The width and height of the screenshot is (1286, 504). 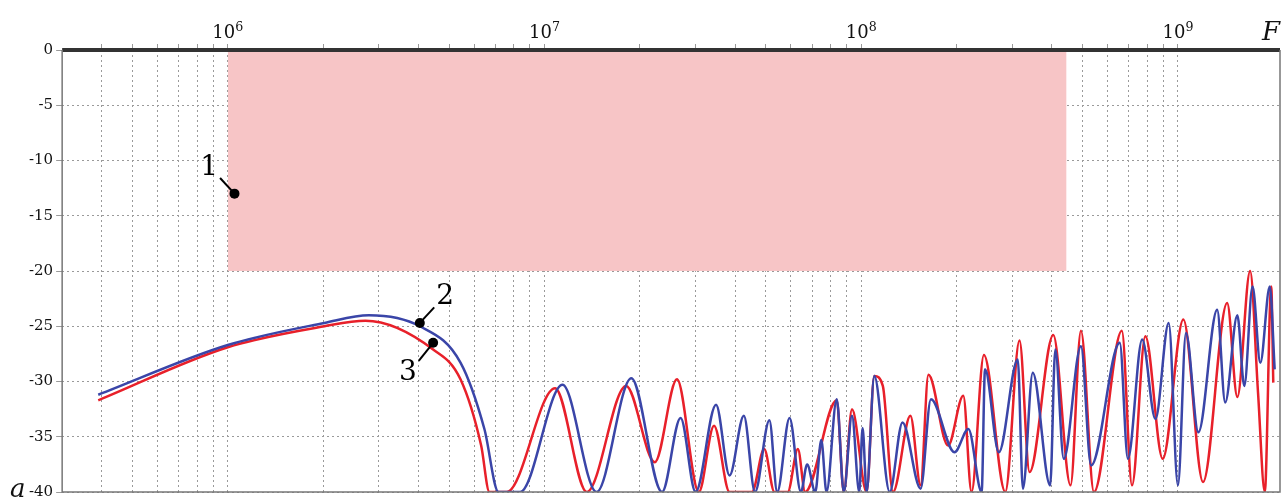 What do you see at coordinates (1270, 31) in the screenshot?
I see `x-axis-title: F` at bounding box center [1270, 31].